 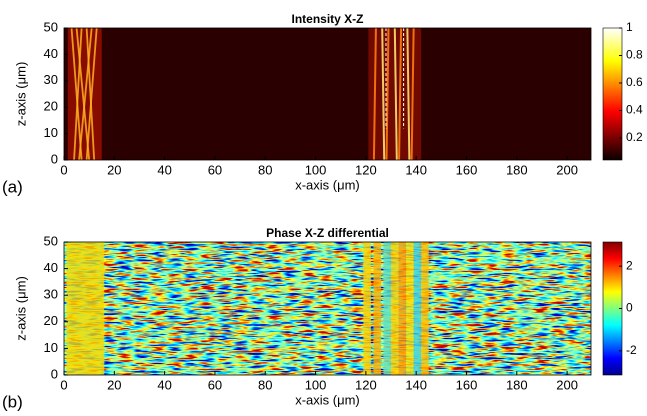 I want to click on colorbar-tick-label: 0, so click(x=629, y=308).